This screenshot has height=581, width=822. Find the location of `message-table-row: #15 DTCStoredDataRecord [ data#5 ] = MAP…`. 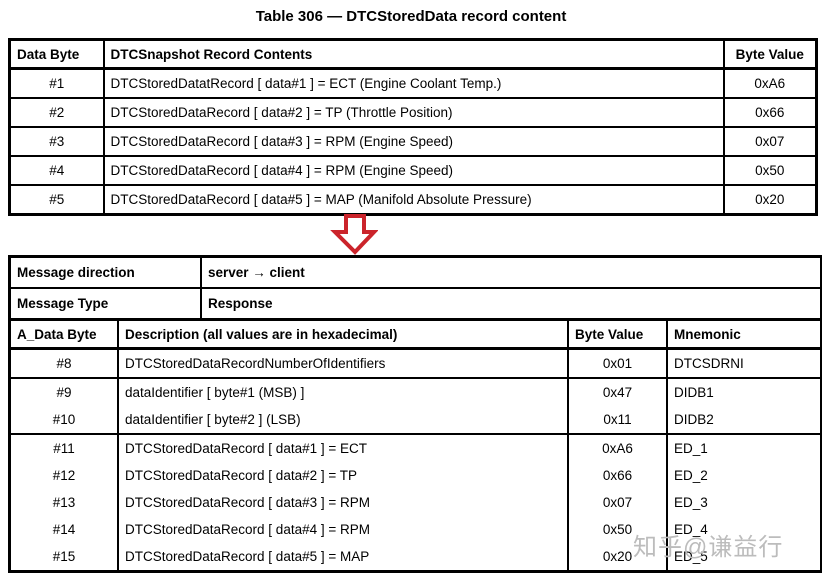

message-table-row: #15 DTCStoredDataRecord [ data#5 ] = MAP… is located at coordinates (415, 556).